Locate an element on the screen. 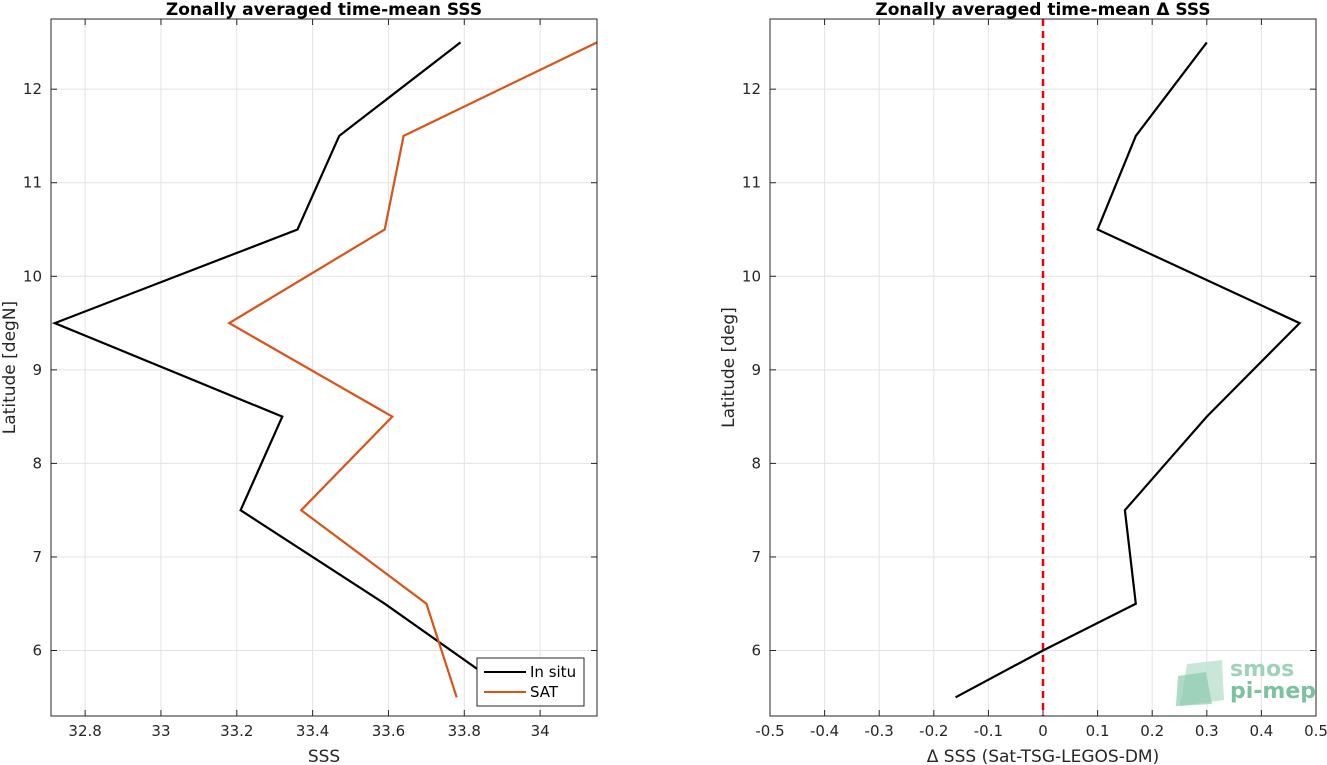 This screenshot has width=1327, height=765. x-tick-label: 0.5 is located at coordinates (1315, 731).